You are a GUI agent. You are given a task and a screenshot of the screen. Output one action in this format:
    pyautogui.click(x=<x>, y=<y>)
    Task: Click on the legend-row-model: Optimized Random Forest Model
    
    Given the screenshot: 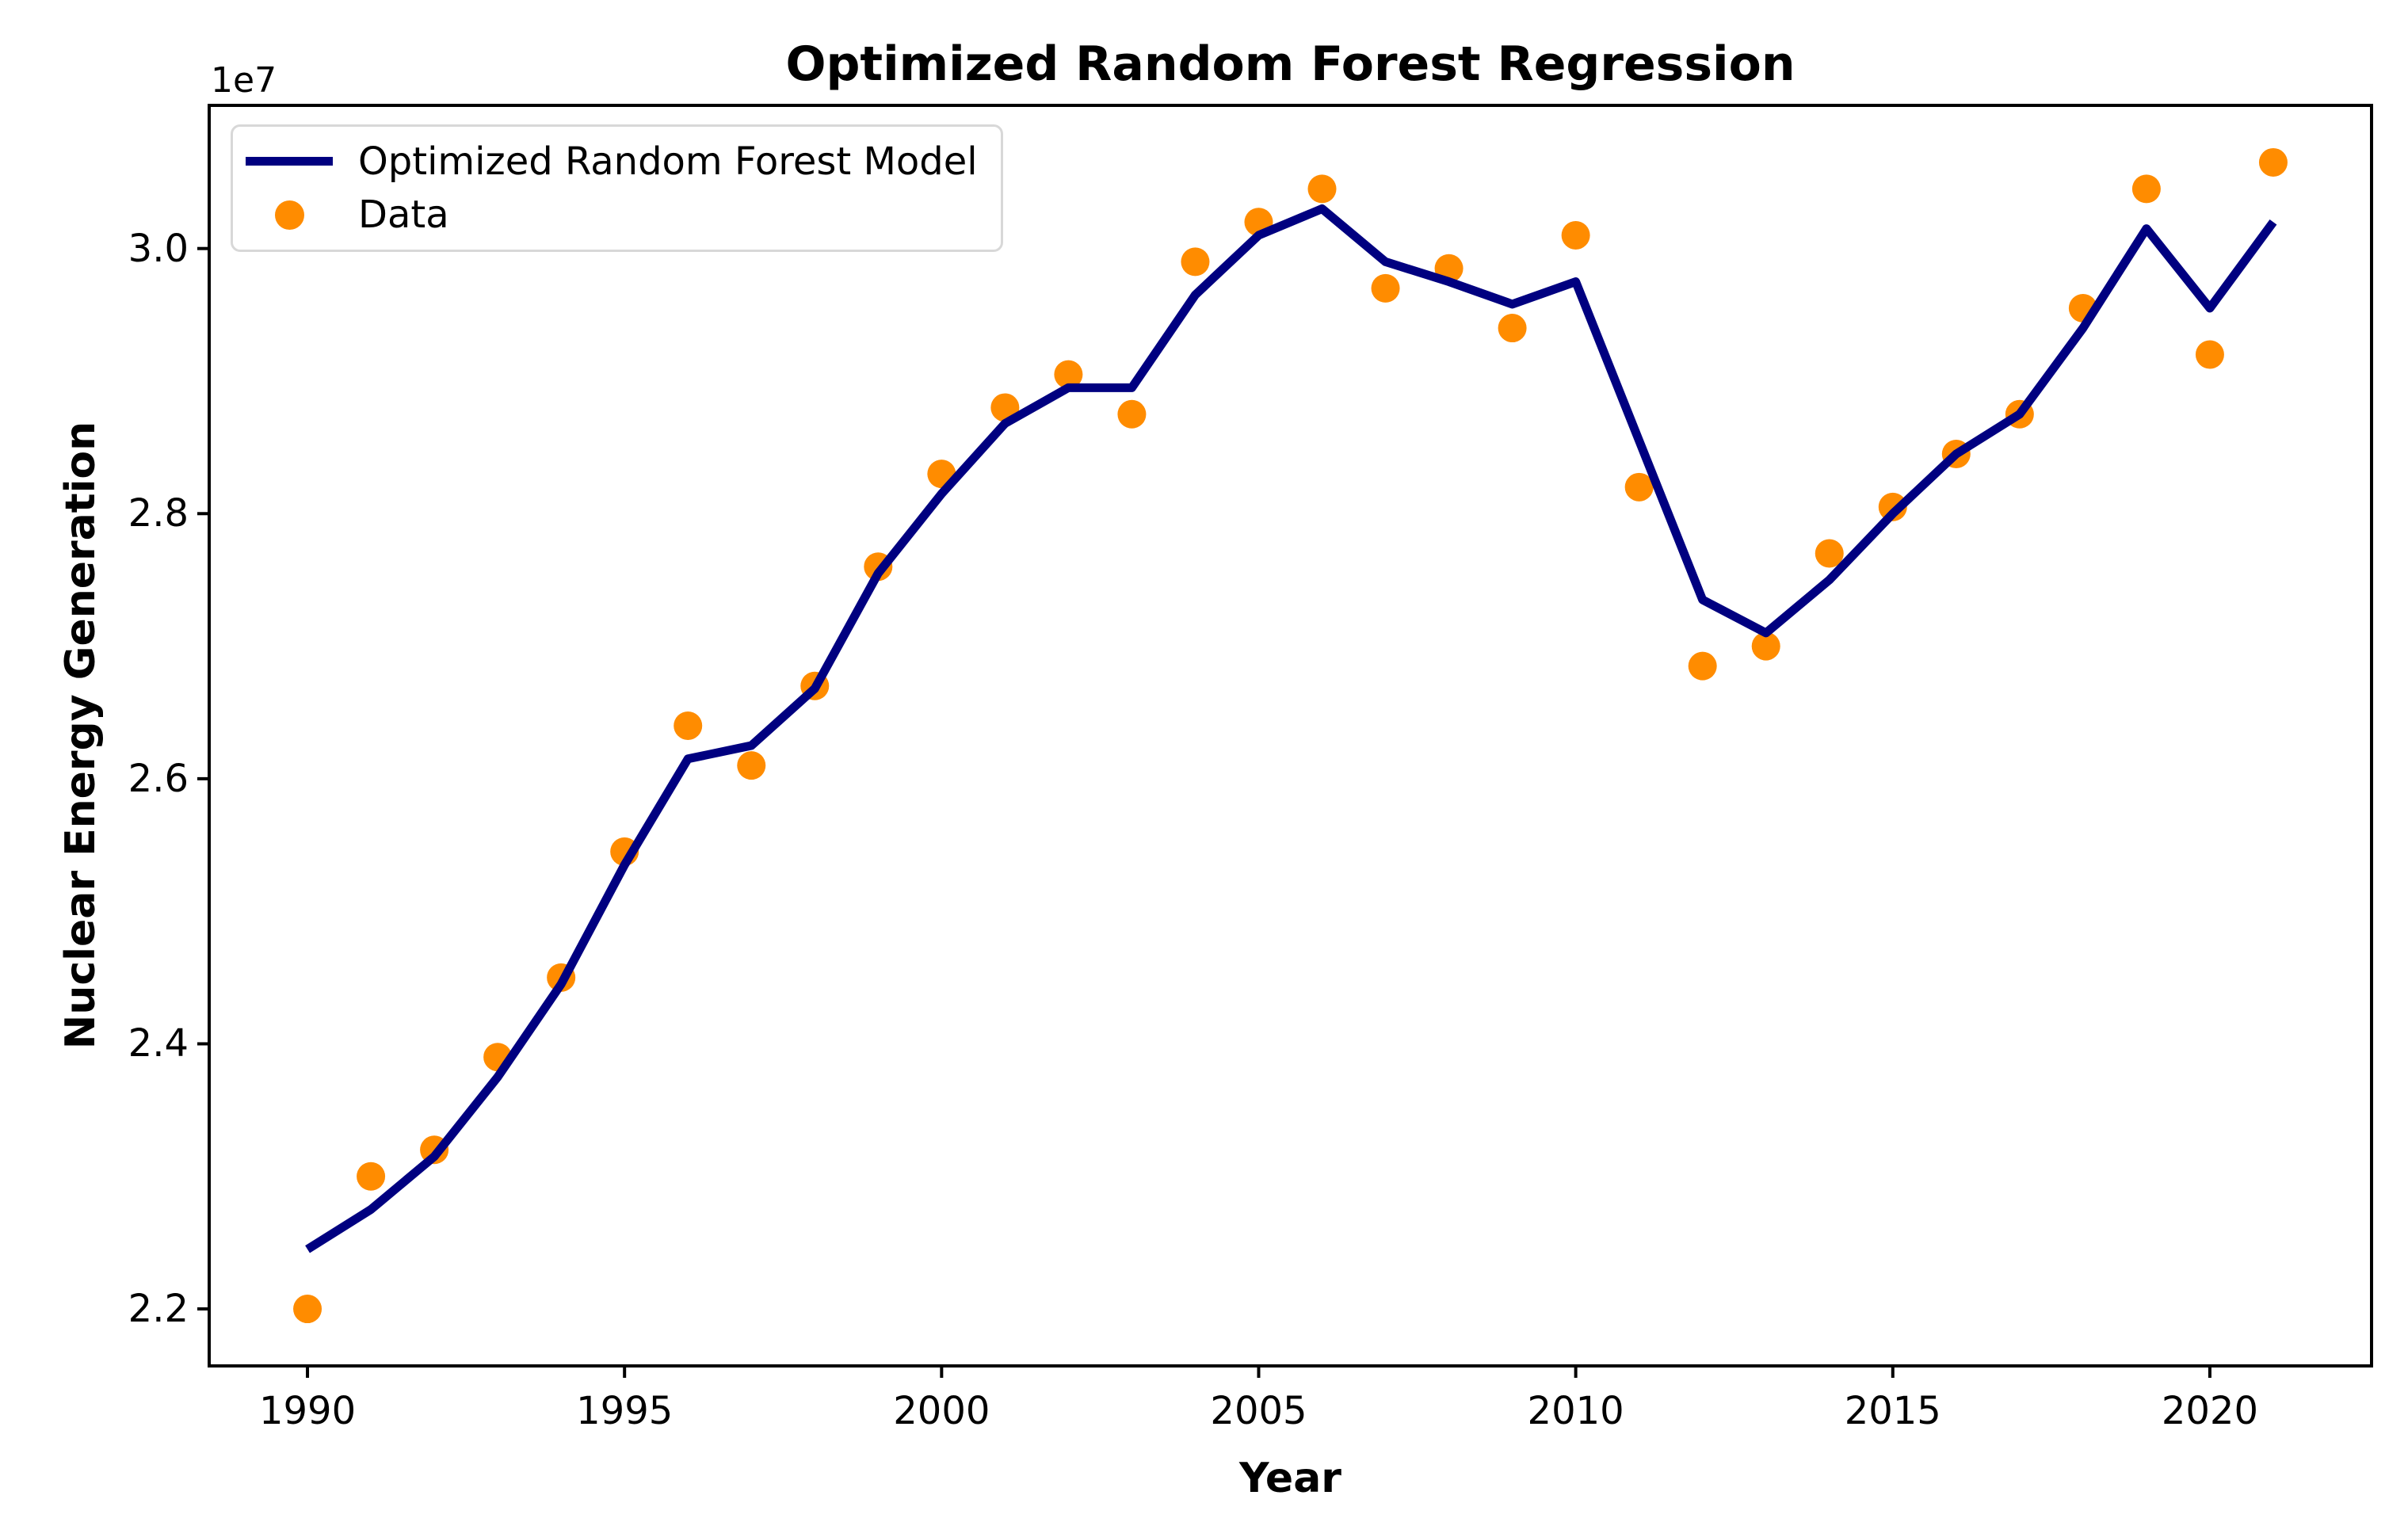 What is the action you would take?
    pyautogui.click(x=615, y=161)
    